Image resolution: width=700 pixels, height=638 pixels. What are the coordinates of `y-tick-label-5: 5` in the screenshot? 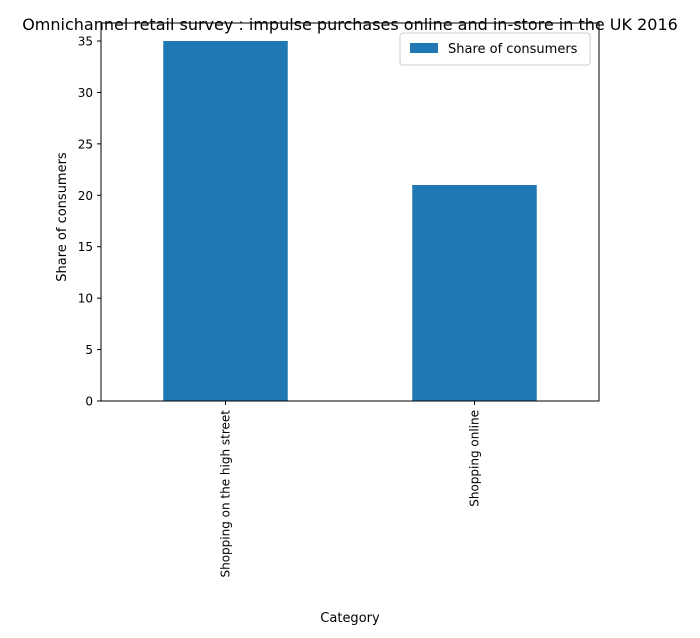 It's located at (89, 350).